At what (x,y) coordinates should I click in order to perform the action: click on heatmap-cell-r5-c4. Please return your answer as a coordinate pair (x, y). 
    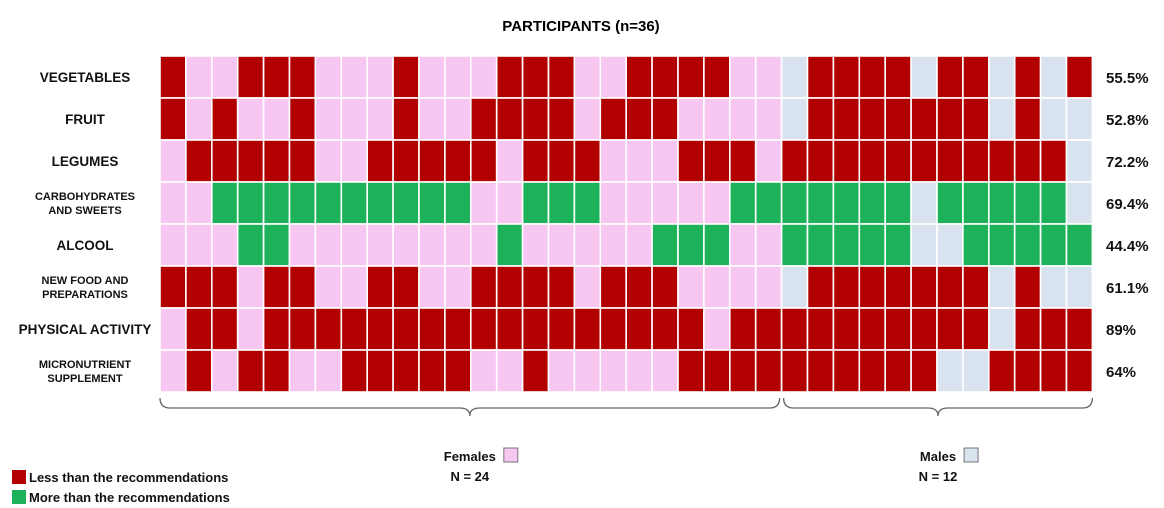
    Looking at the image, I should click on (250, 245).